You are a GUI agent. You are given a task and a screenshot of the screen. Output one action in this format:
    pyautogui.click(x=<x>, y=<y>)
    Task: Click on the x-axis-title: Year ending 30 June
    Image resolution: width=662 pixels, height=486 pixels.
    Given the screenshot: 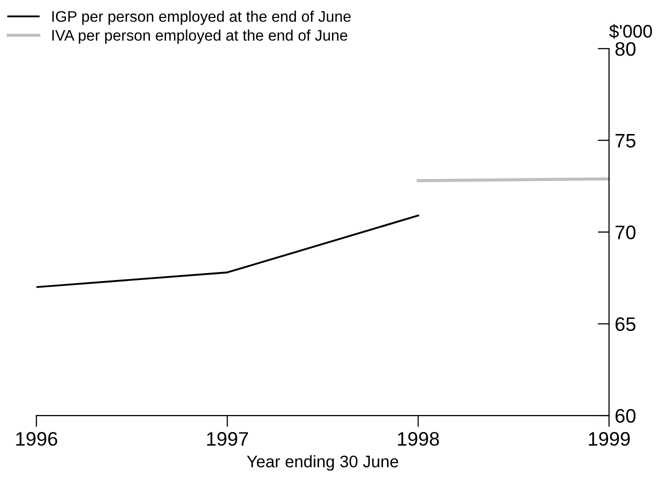 What is the action you would take?
    pyautogui.click(x=322, y=463)
    